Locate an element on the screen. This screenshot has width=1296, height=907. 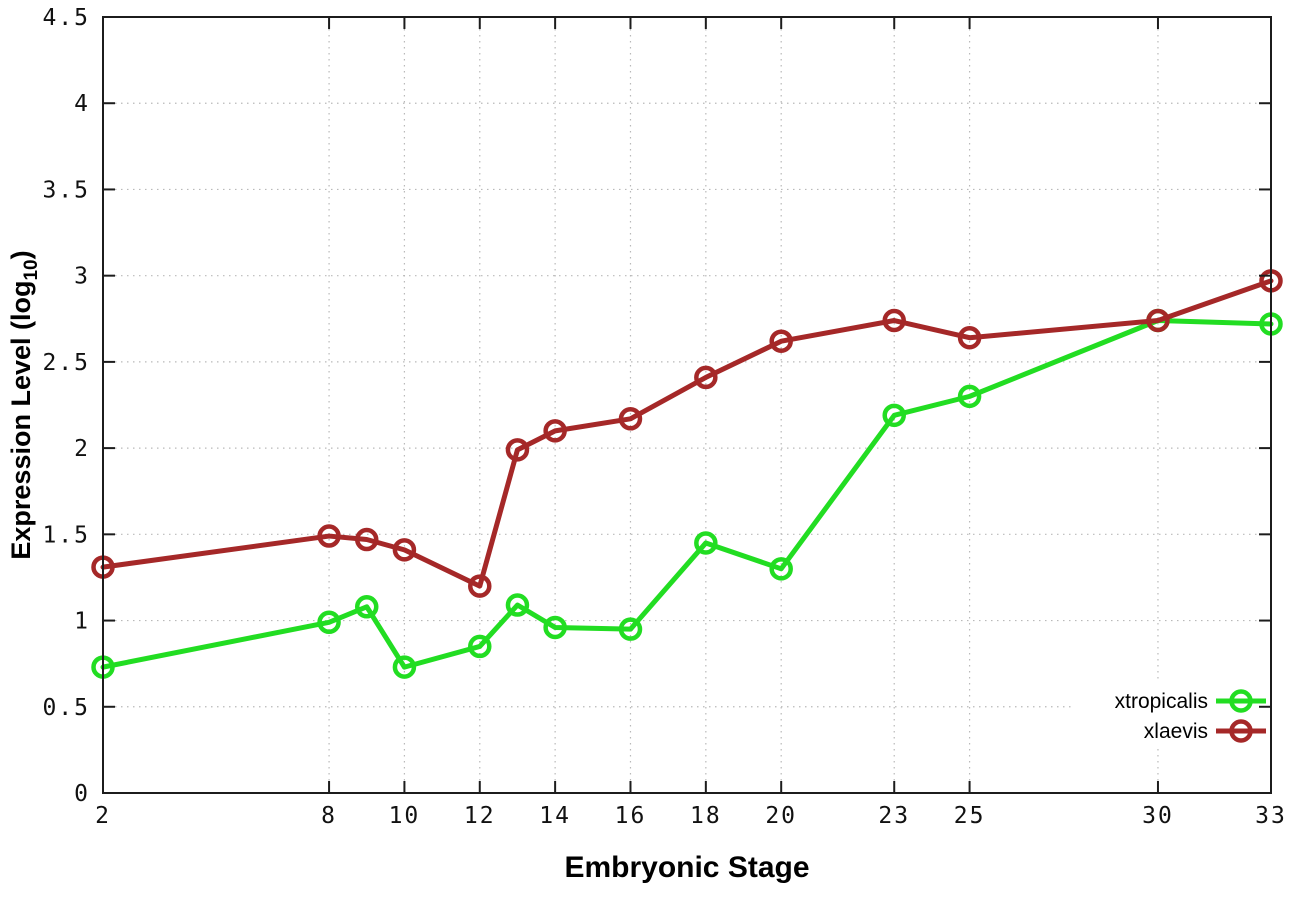
x-tick-label: 16 is located at coordinates (631, 816).